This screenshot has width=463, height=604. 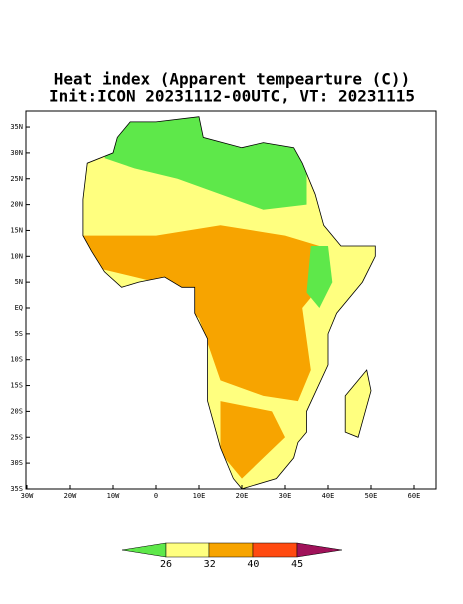 I want to click on heat-green-east, so click(x=319, y=277).